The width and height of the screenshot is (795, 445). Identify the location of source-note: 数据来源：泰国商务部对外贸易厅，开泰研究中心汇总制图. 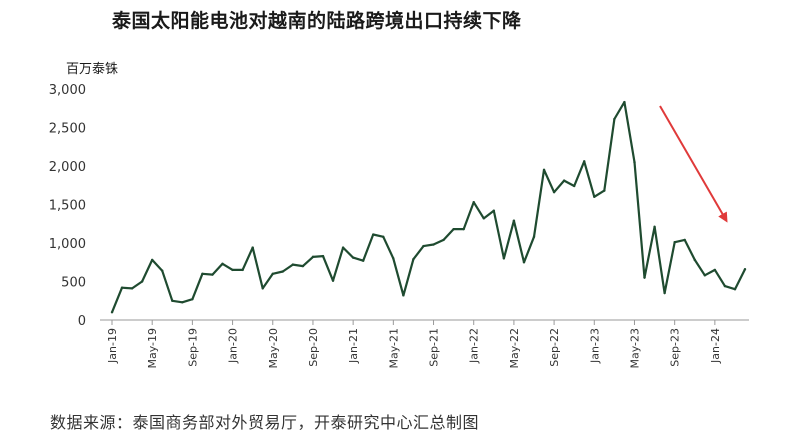
(265, 422).